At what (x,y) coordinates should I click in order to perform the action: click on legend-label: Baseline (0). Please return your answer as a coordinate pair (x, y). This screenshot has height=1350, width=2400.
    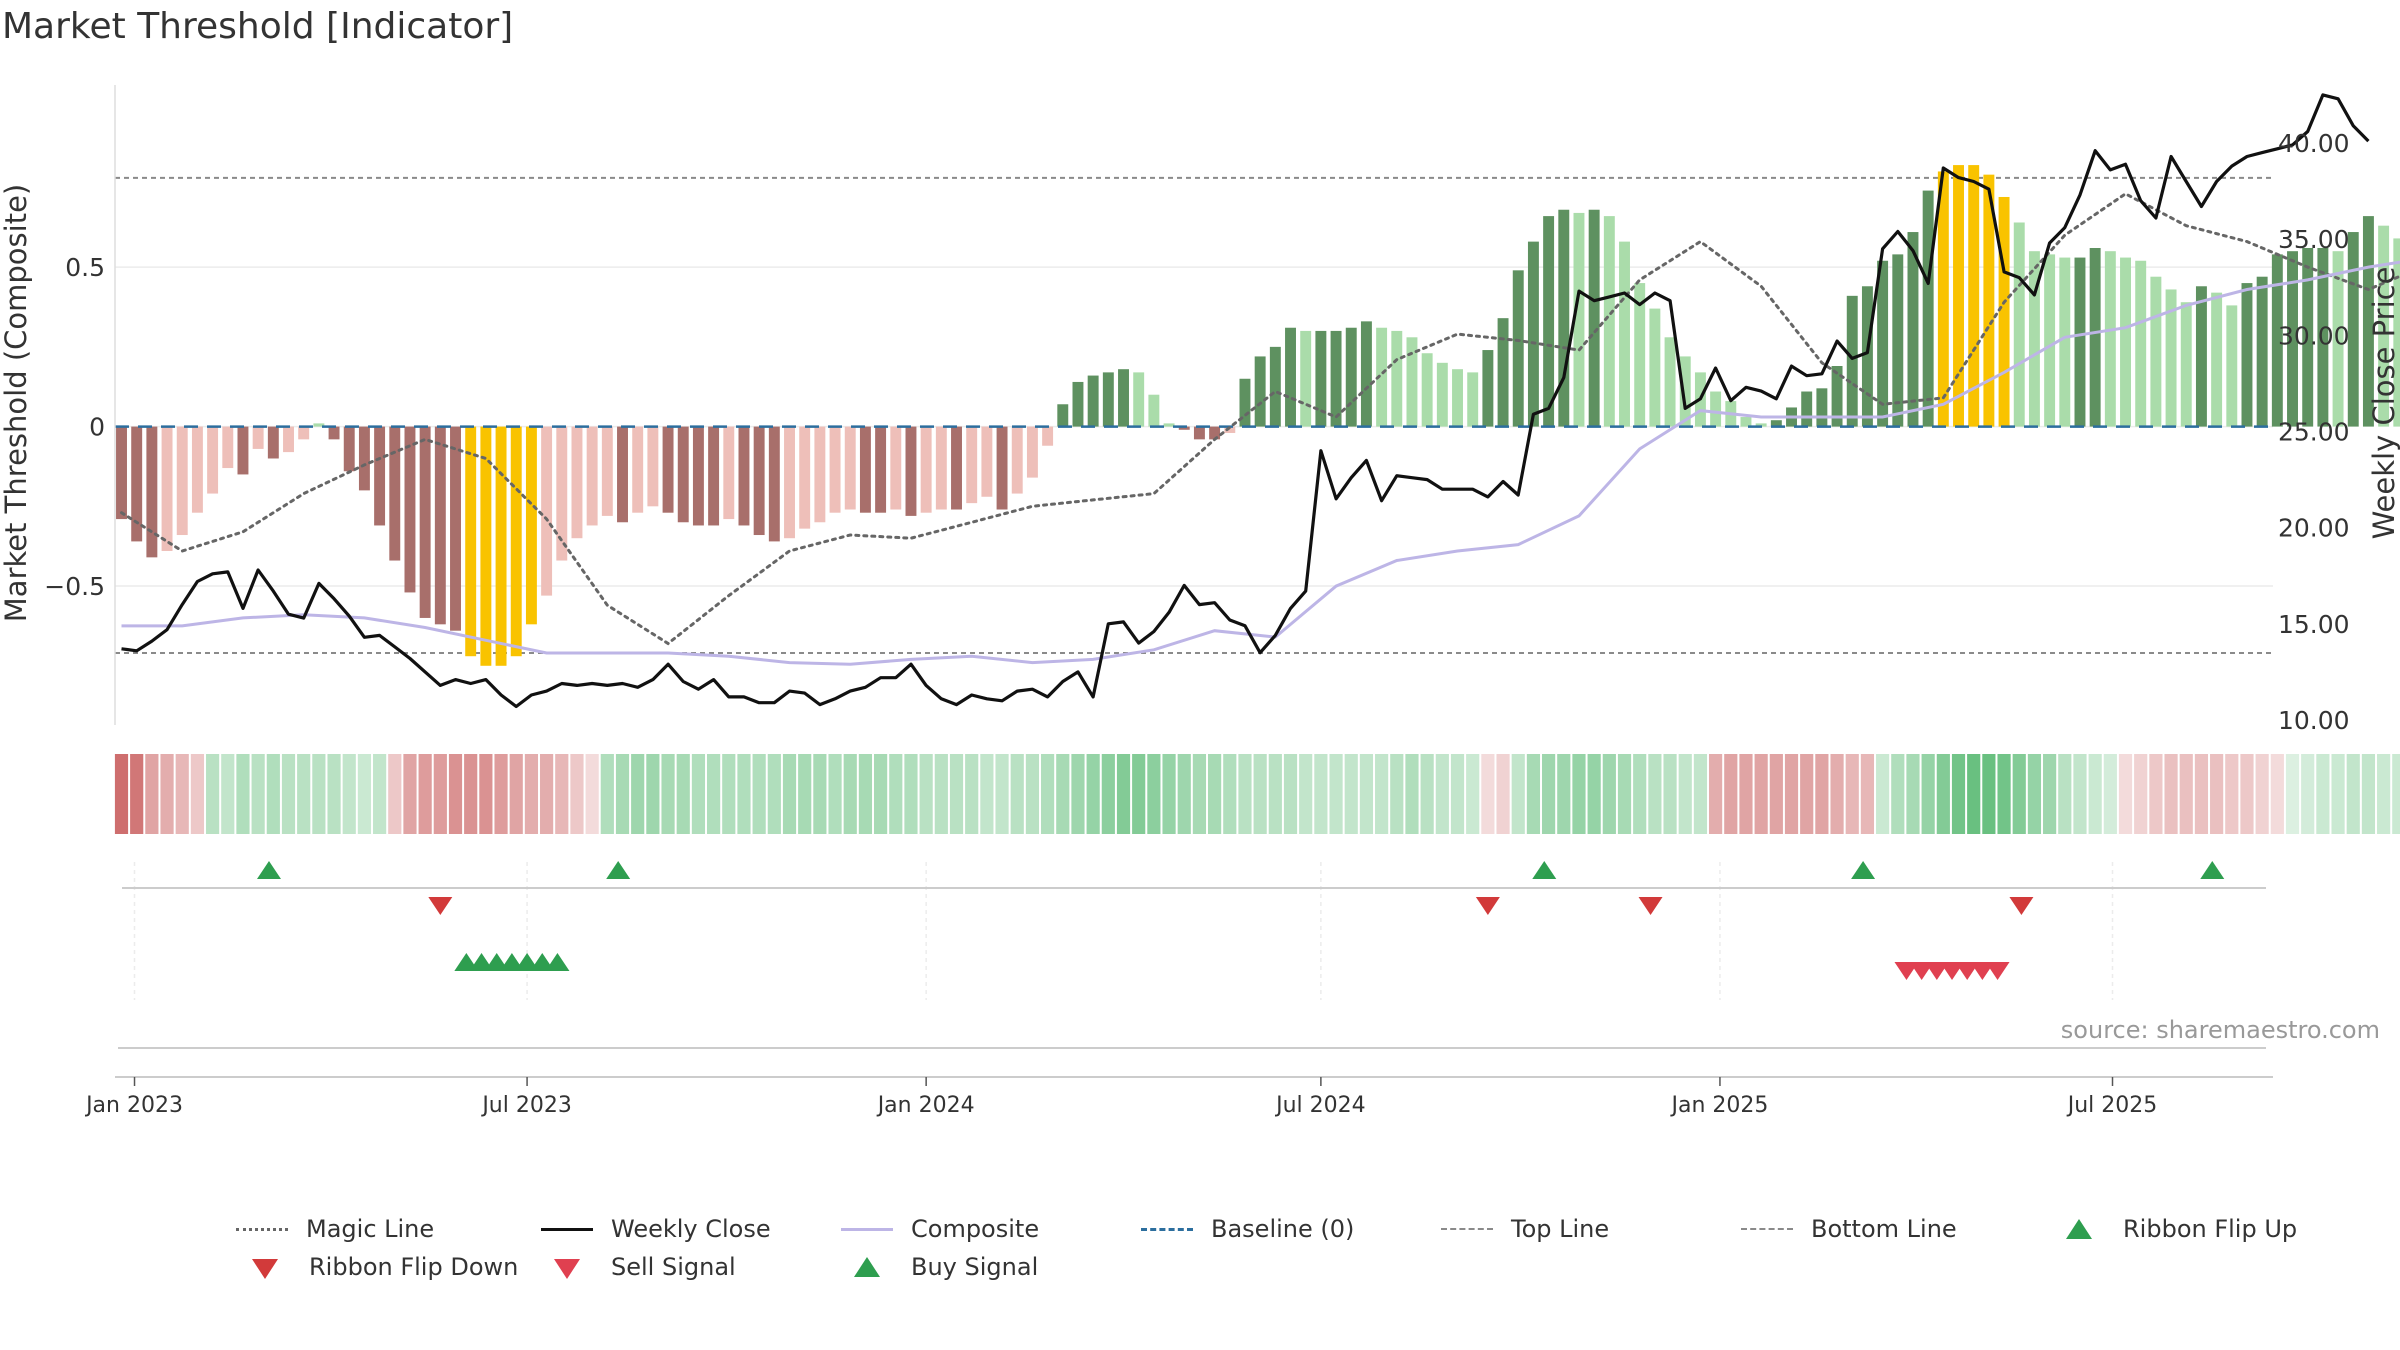
    Looking at the image, I should click on (1283, 1229).